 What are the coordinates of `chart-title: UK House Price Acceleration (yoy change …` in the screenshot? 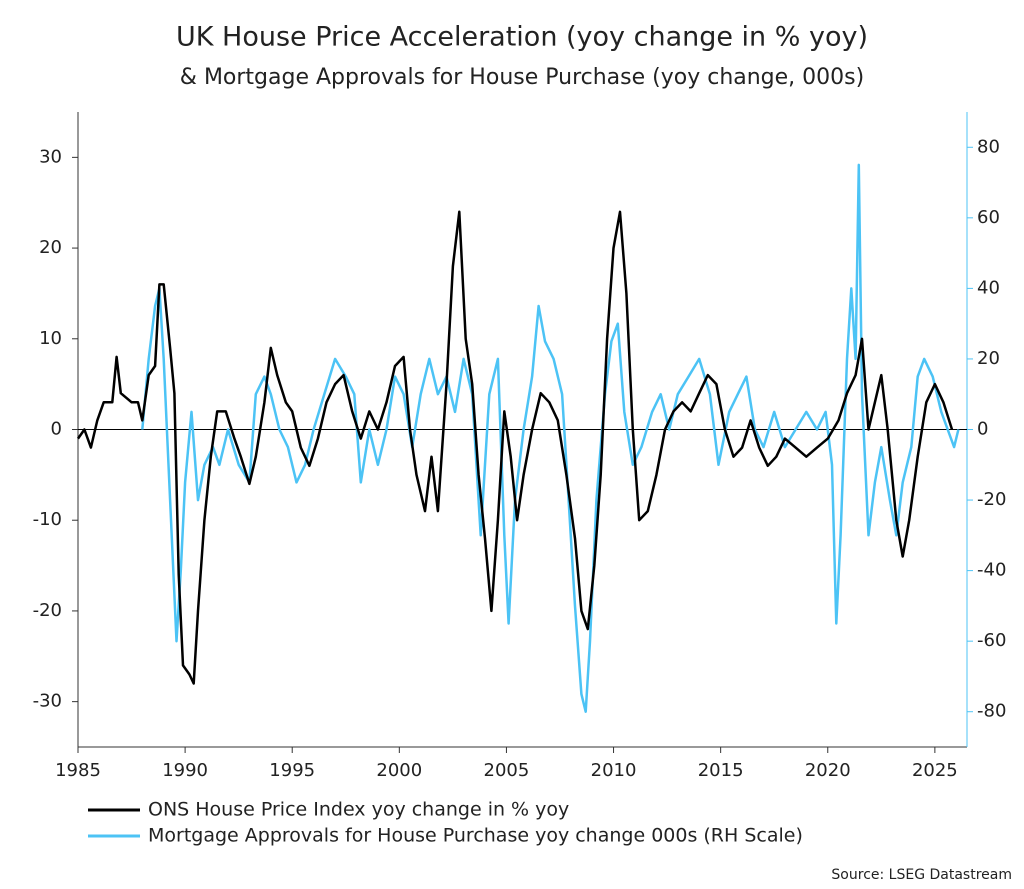 It's located at (522, 37).